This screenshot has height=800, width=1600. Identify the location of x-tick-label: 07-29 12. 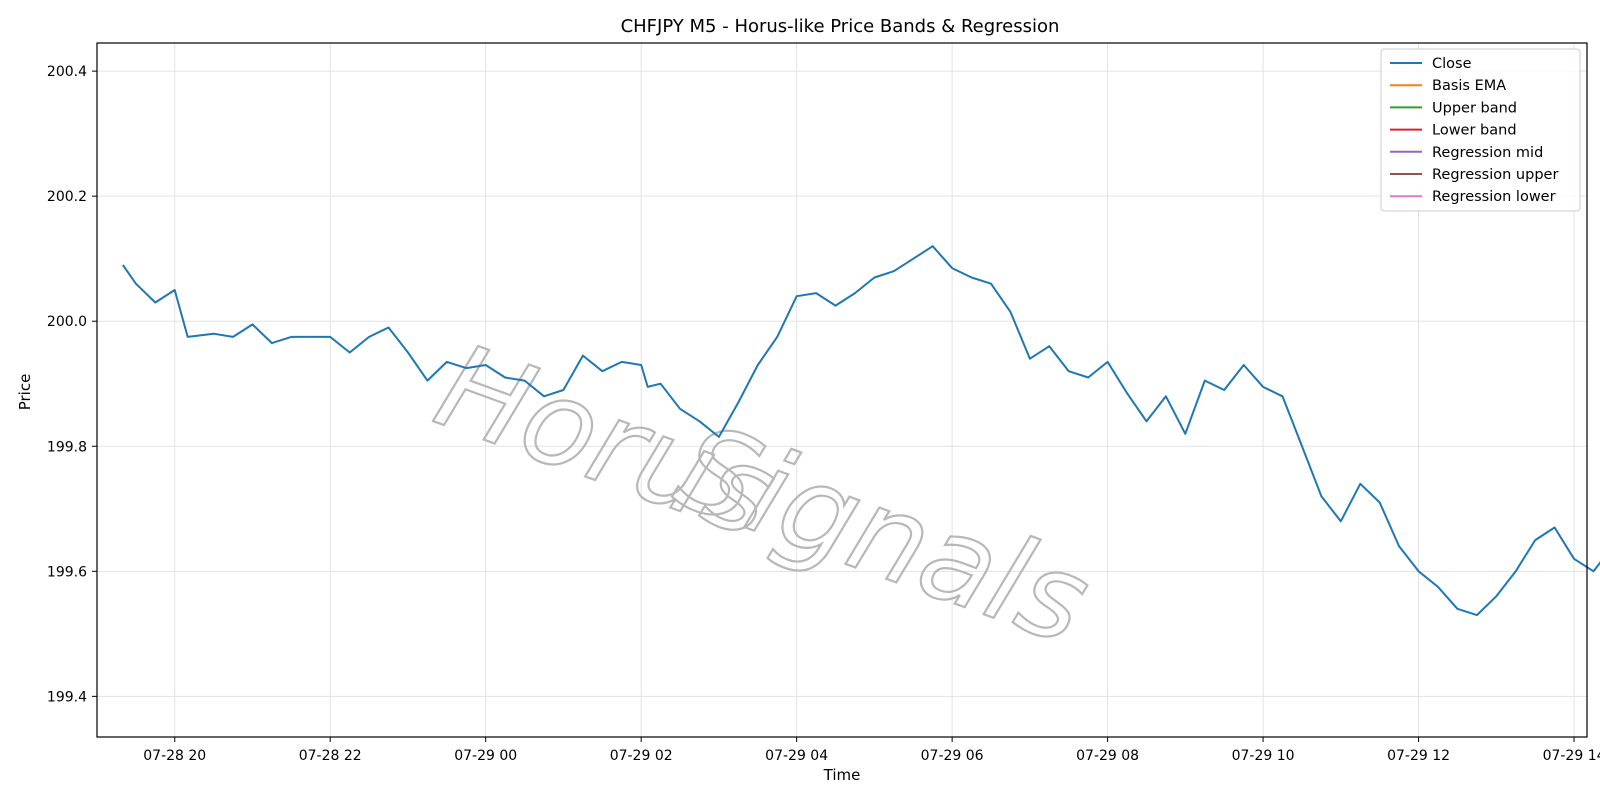
(1418, 756).